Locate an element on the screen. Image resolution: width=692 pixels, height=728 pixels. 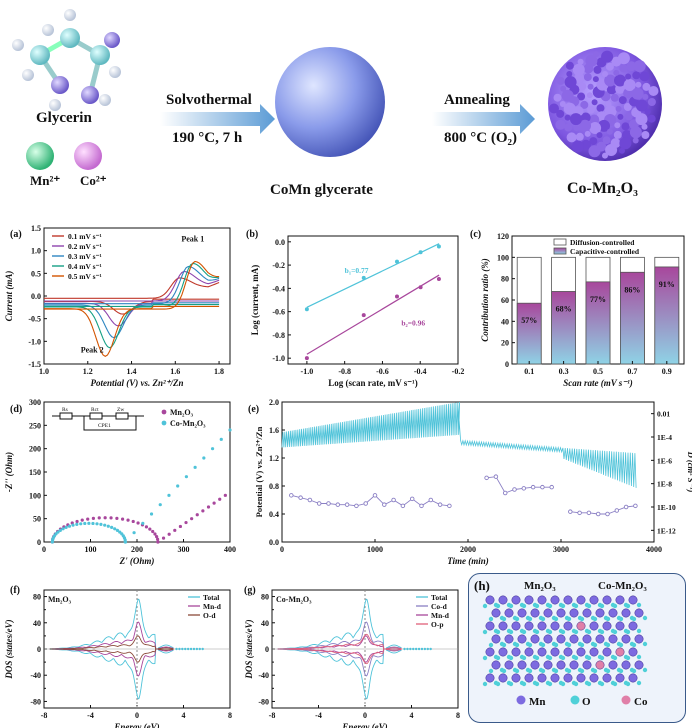
panel-c-xtick-label: 0.1 is located at coordinates (529, 371).